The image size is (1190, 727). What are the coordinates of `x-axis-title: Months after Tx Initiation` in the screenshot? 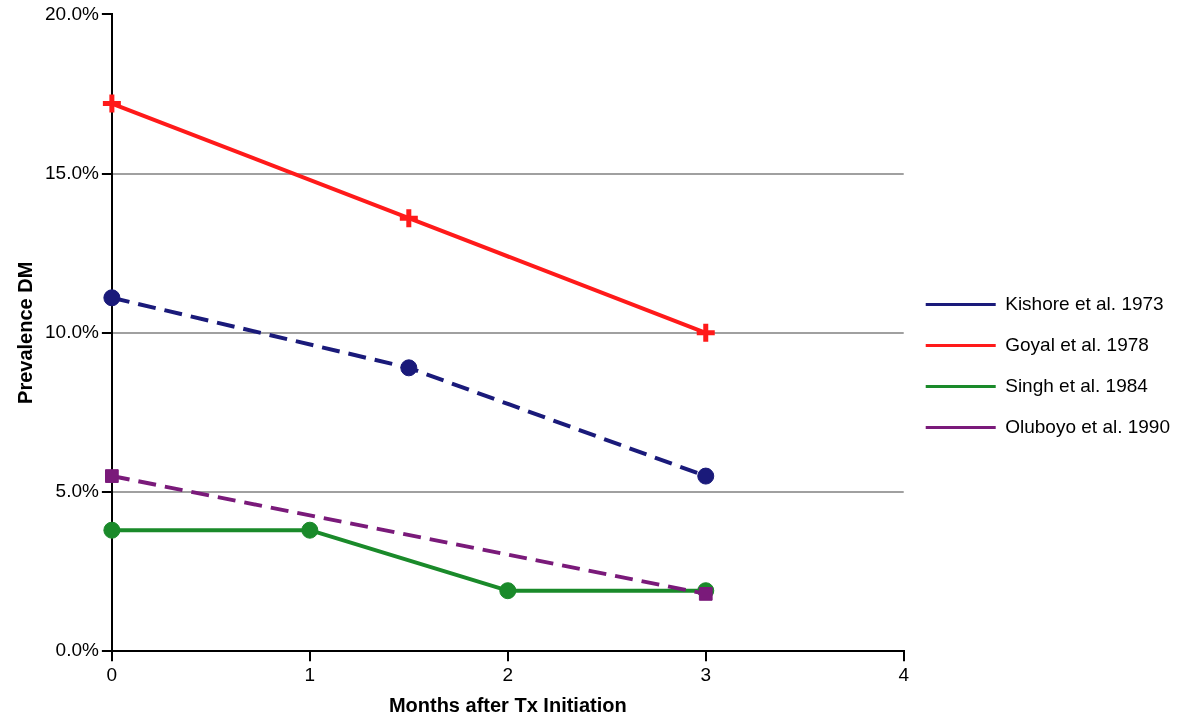 It's located at (507, 704).